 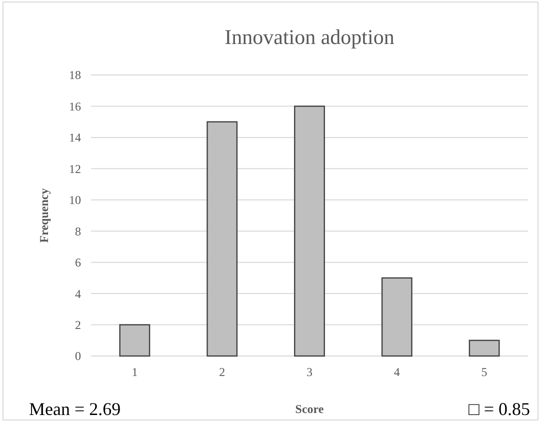 I want to click on x-tick-label: 2, so click(x=222, y=372).